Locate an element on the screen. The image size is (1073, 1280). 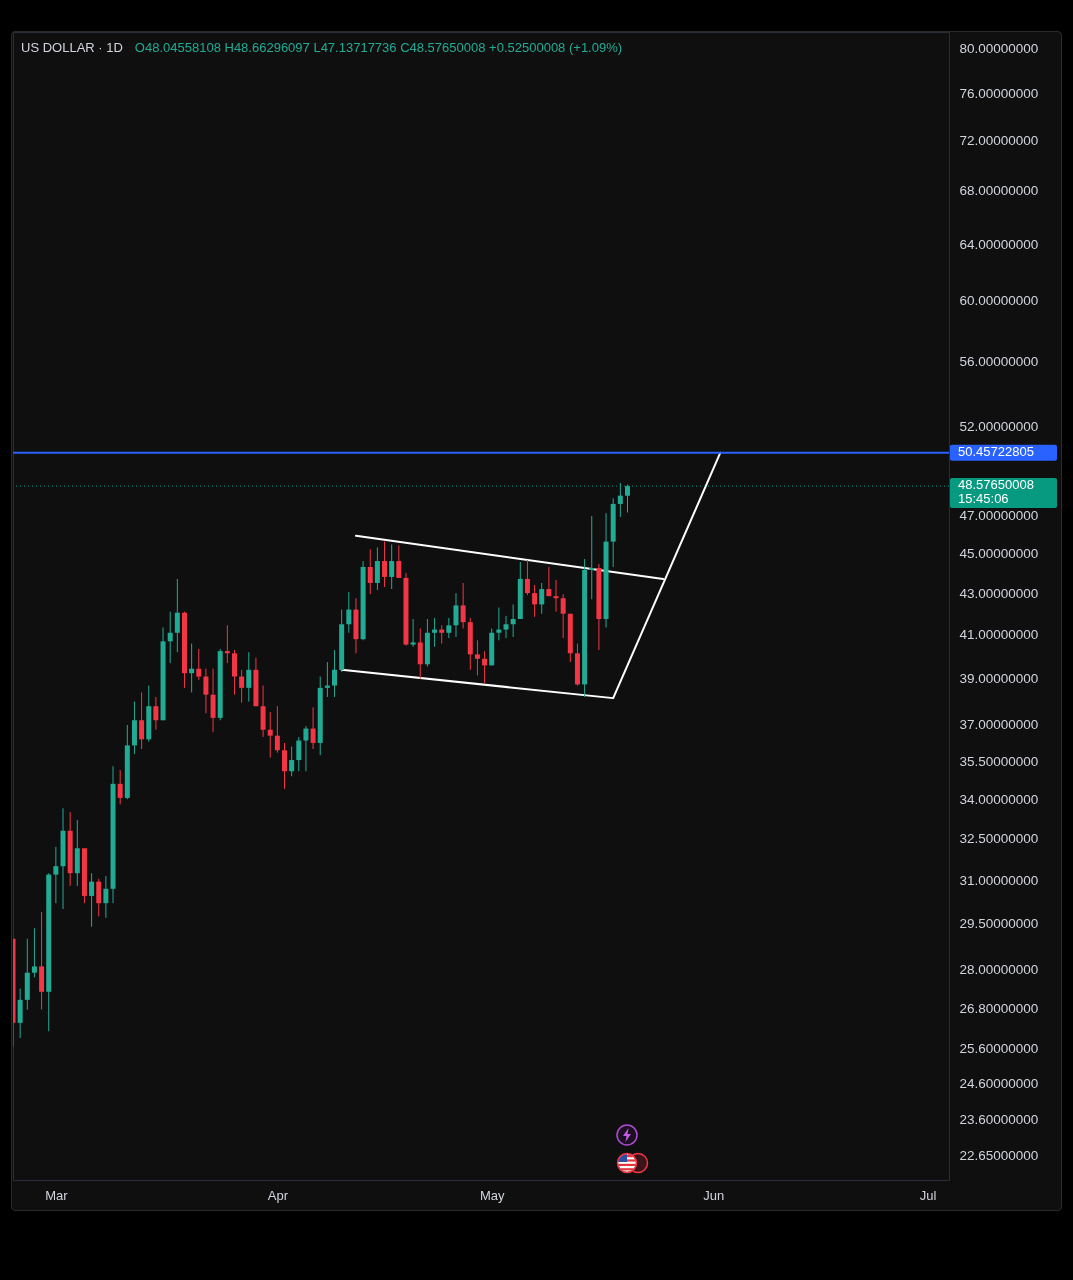
y-tick-label: 31.00000000 is located at coordinates (999, 880).